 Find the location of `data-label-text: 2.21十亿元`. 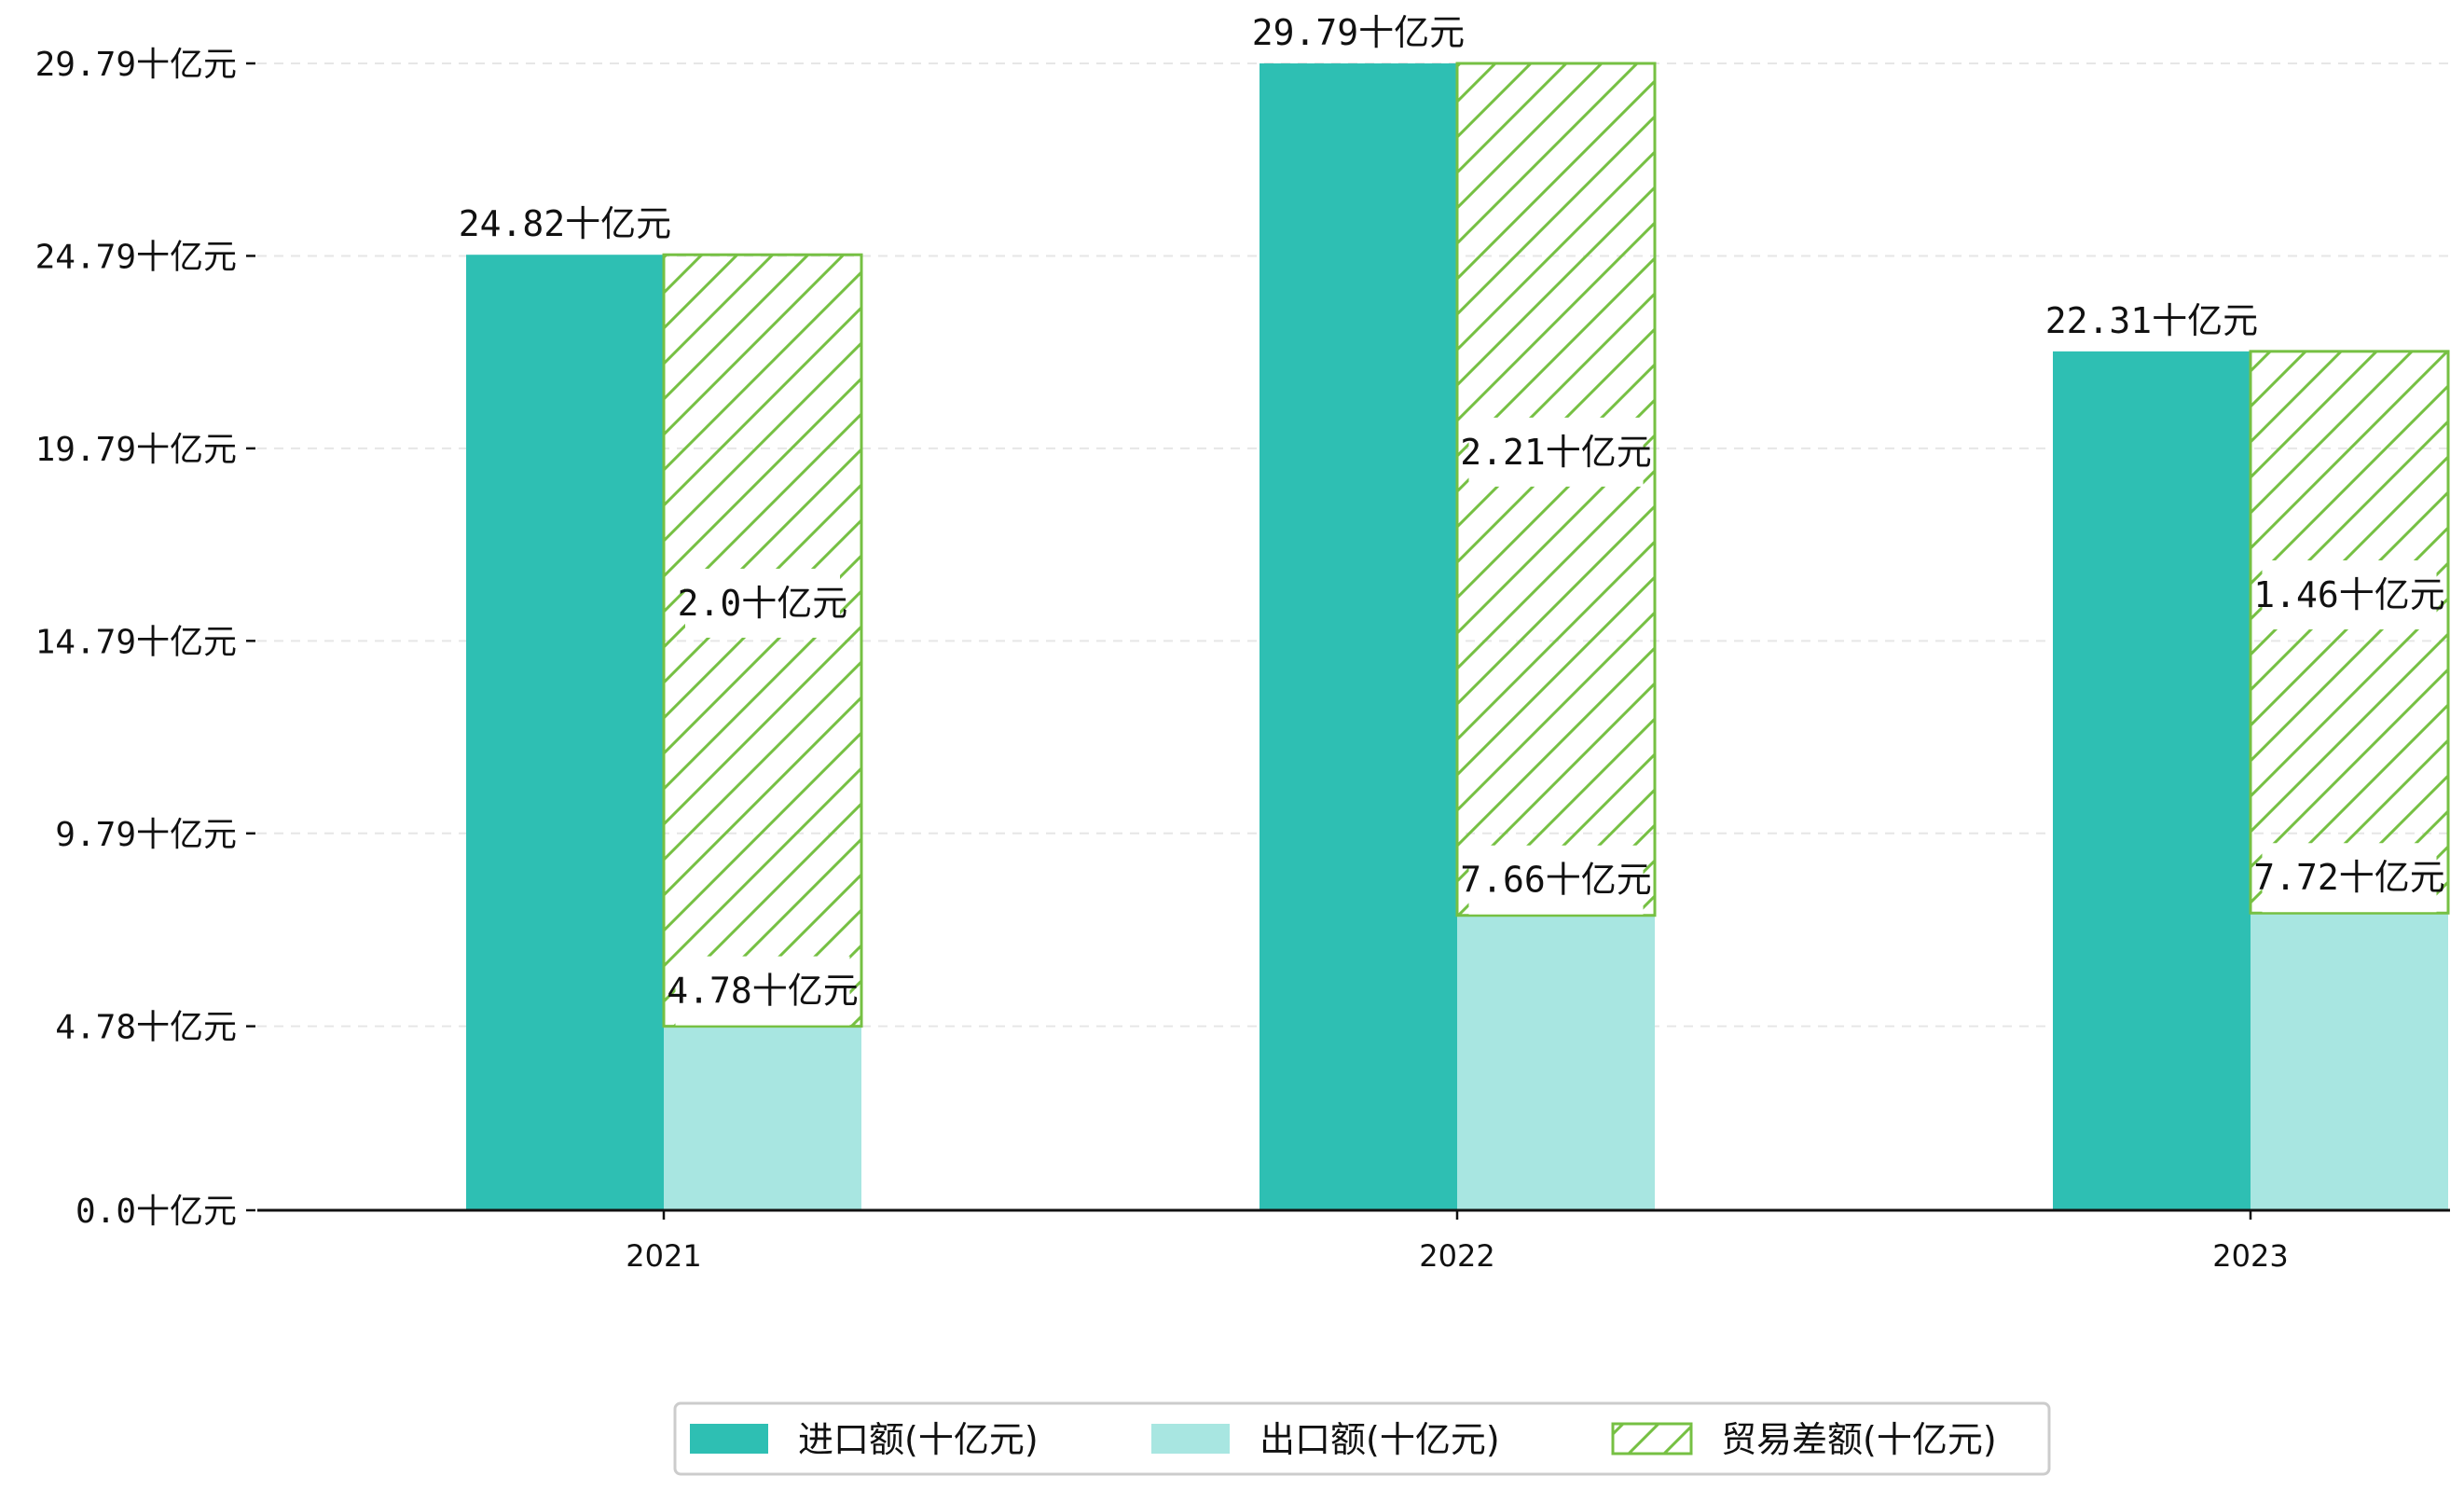

data-label-text: 2.21十亿元 is located at coordinates (1556, 452).